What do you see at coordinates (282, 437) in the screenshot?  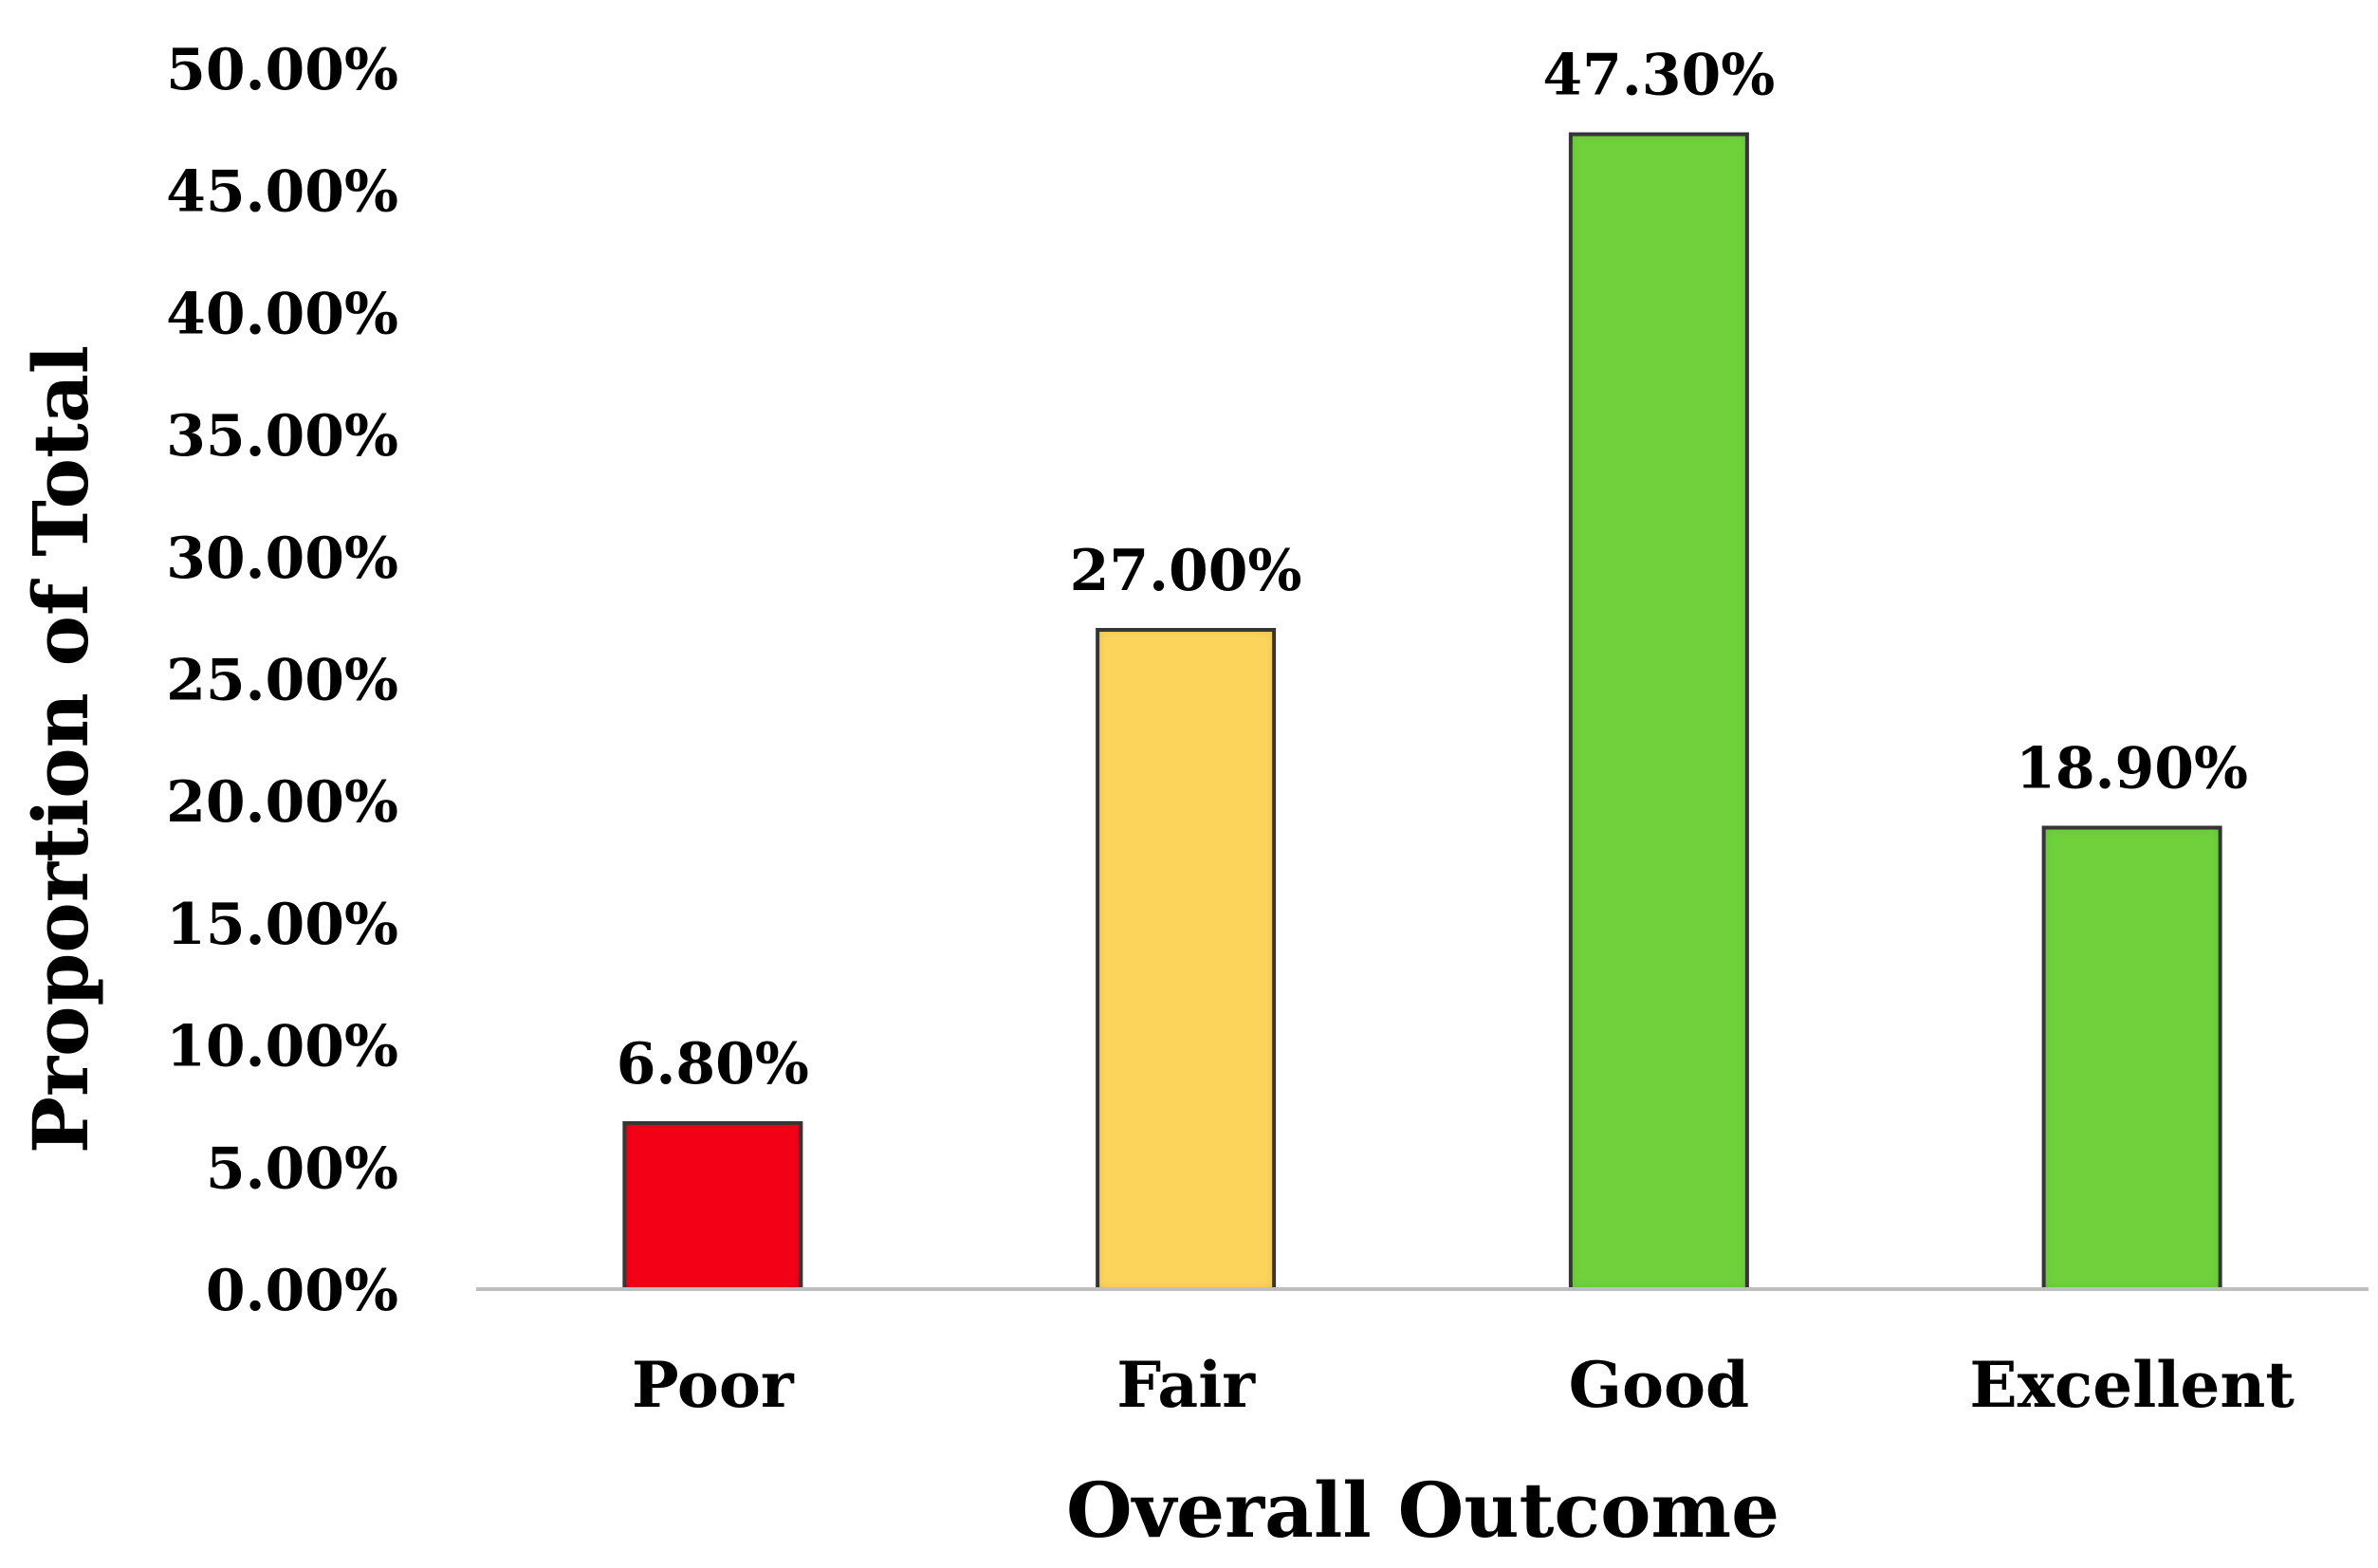 I see `y-tick-label: 35.00%` at bounding box center [282, 437].